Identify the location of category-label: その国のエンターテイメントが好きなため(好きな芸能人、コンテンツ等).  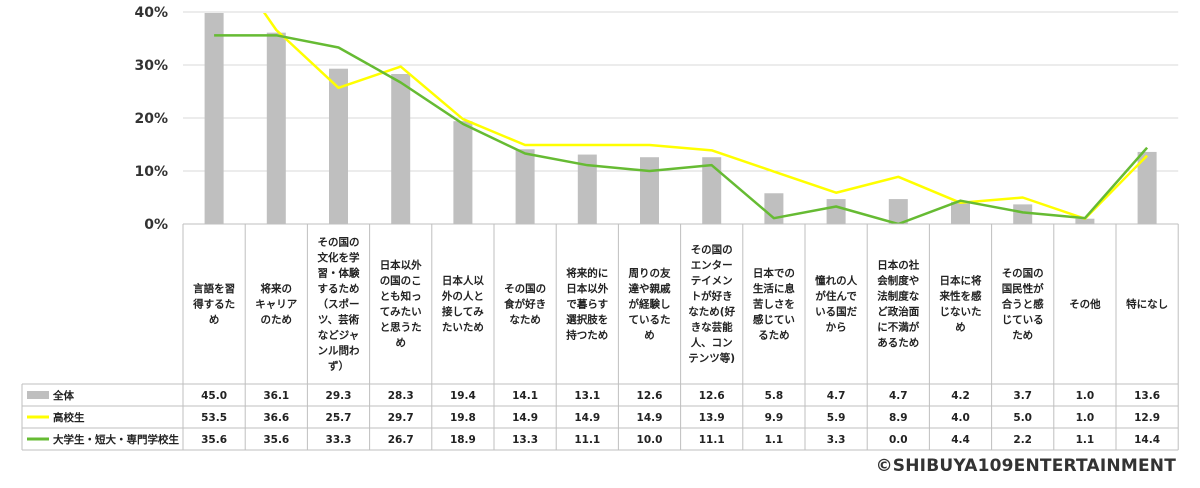
(711, 304).